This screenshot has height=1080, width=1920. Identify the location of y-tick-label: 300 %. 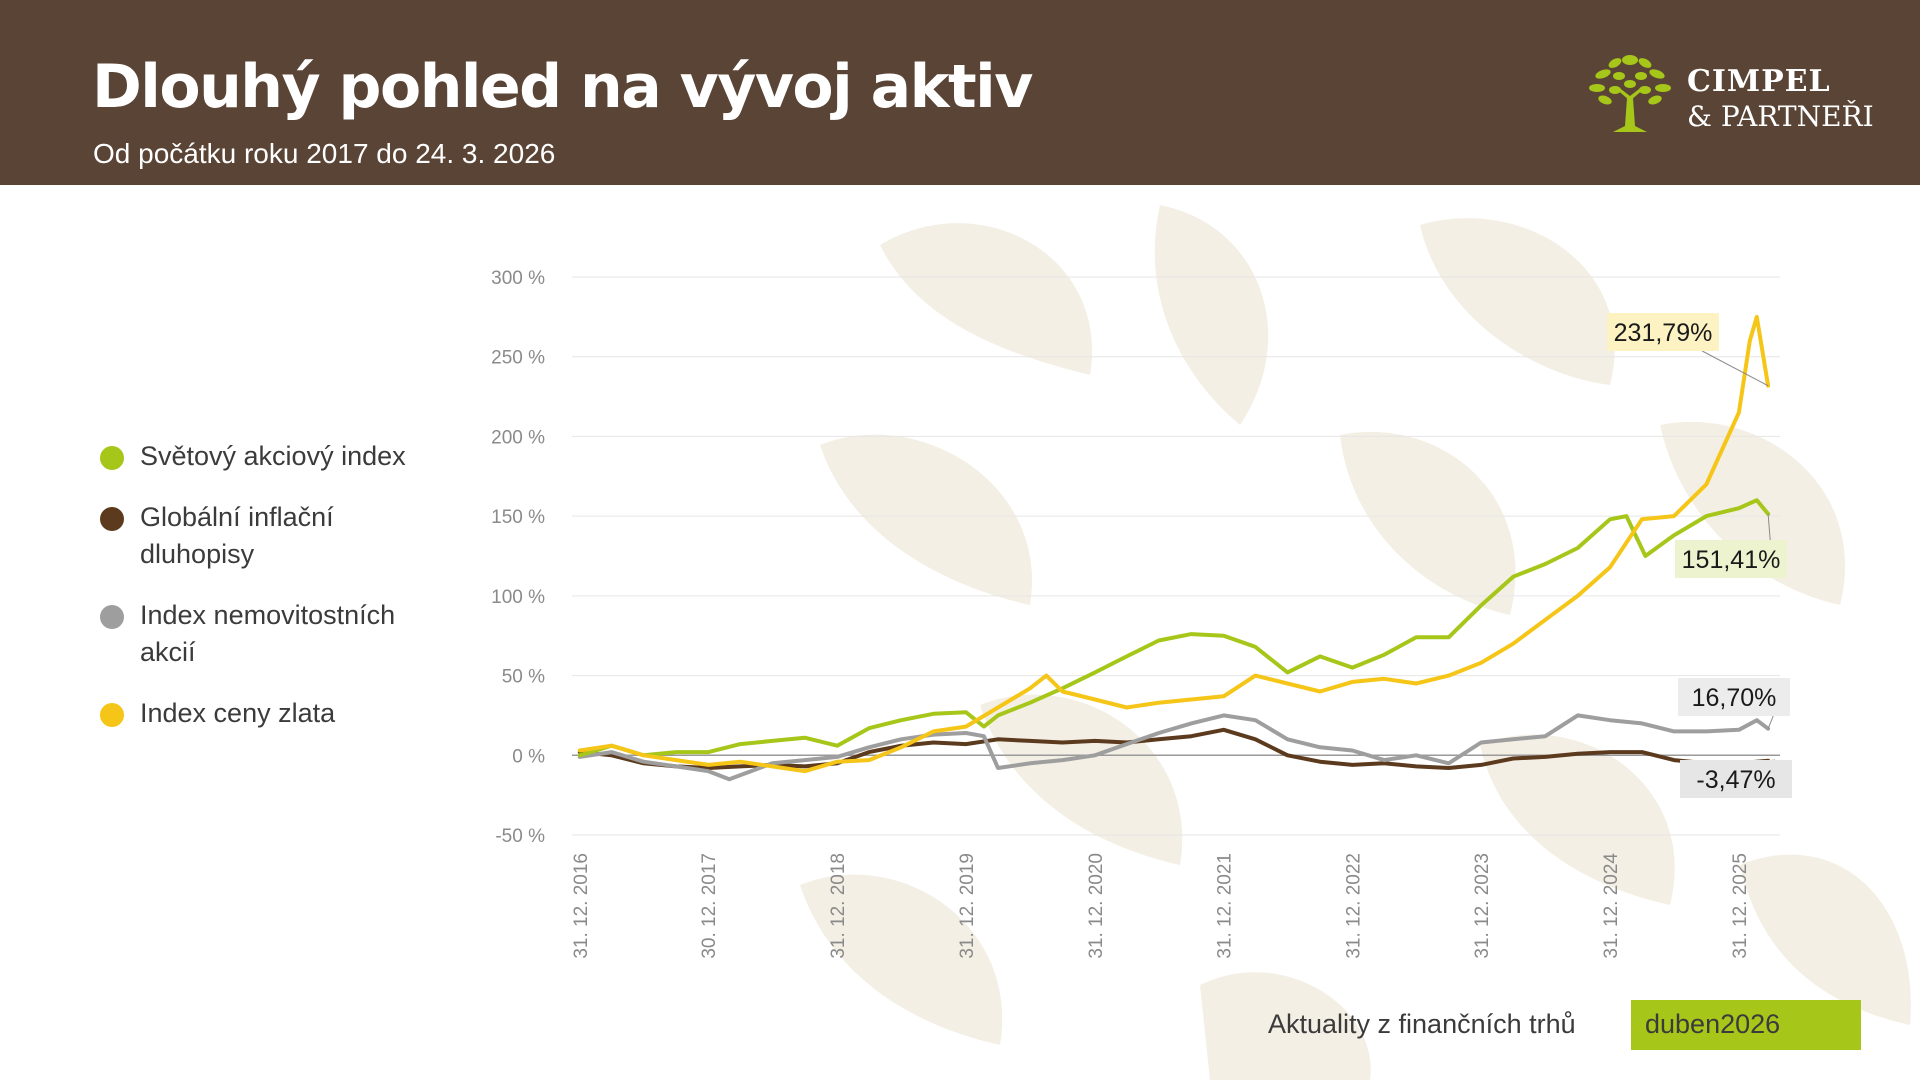
(518, 278).